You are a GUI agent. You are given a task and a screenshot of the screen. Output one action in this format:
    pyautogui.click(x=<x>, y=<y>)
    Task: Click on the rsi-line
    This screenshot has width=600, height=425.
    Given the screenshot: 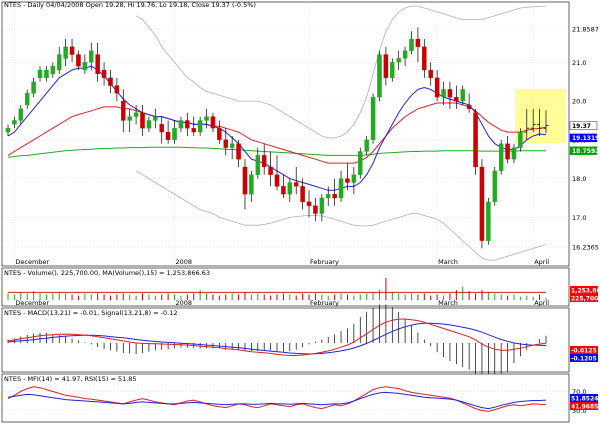 What is the action you would take?
    pyautogui.click(x=277, y=400)
    